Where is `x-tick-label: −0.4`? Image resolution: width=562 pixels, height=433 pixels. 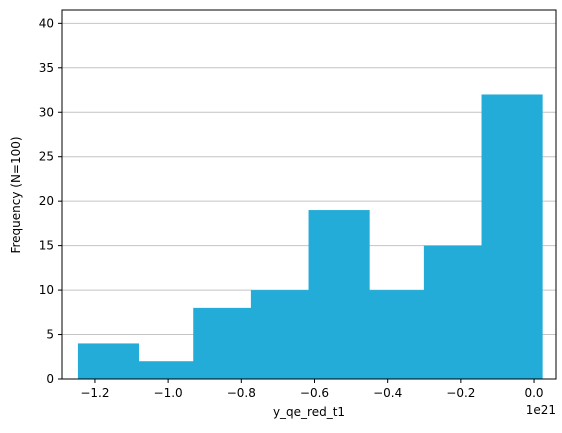
x-tick-label: −0.4 is located at coordinates (387, 393).